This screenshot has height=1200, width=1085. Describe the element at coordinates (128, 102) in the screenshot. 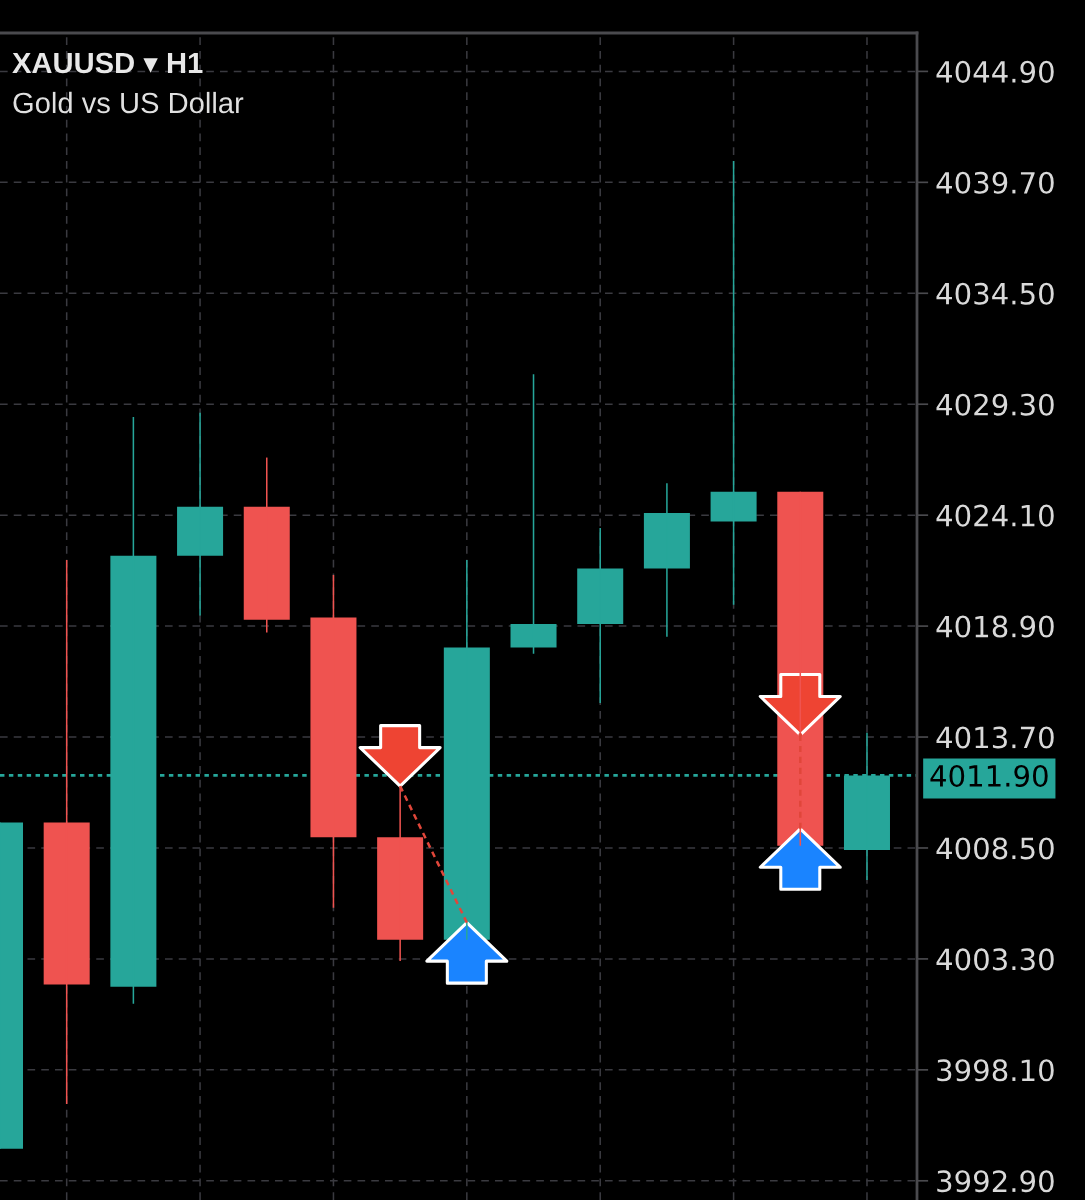

I see `text: Gold vs US Dollar` at that location.